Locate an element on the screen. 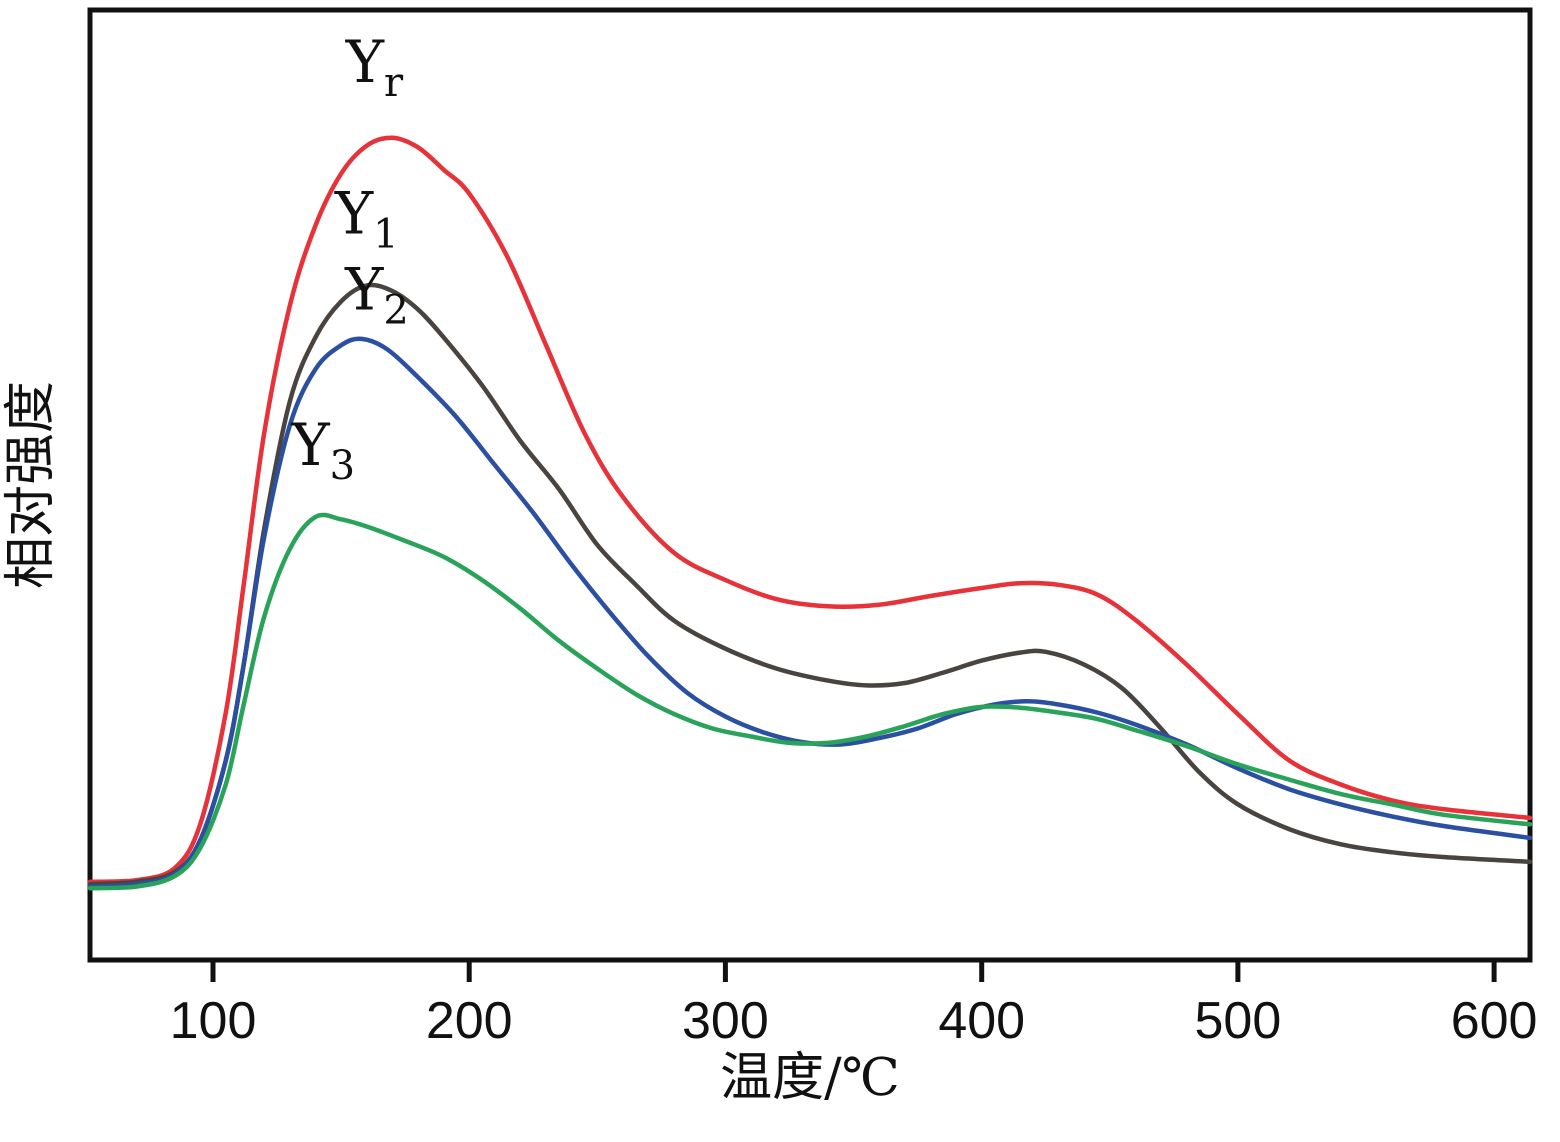 This screenshot has height=1142, width=1560. x-axis-ticks-group: 100 200 300 400 500 600 is located at coordinates (854, 1005).